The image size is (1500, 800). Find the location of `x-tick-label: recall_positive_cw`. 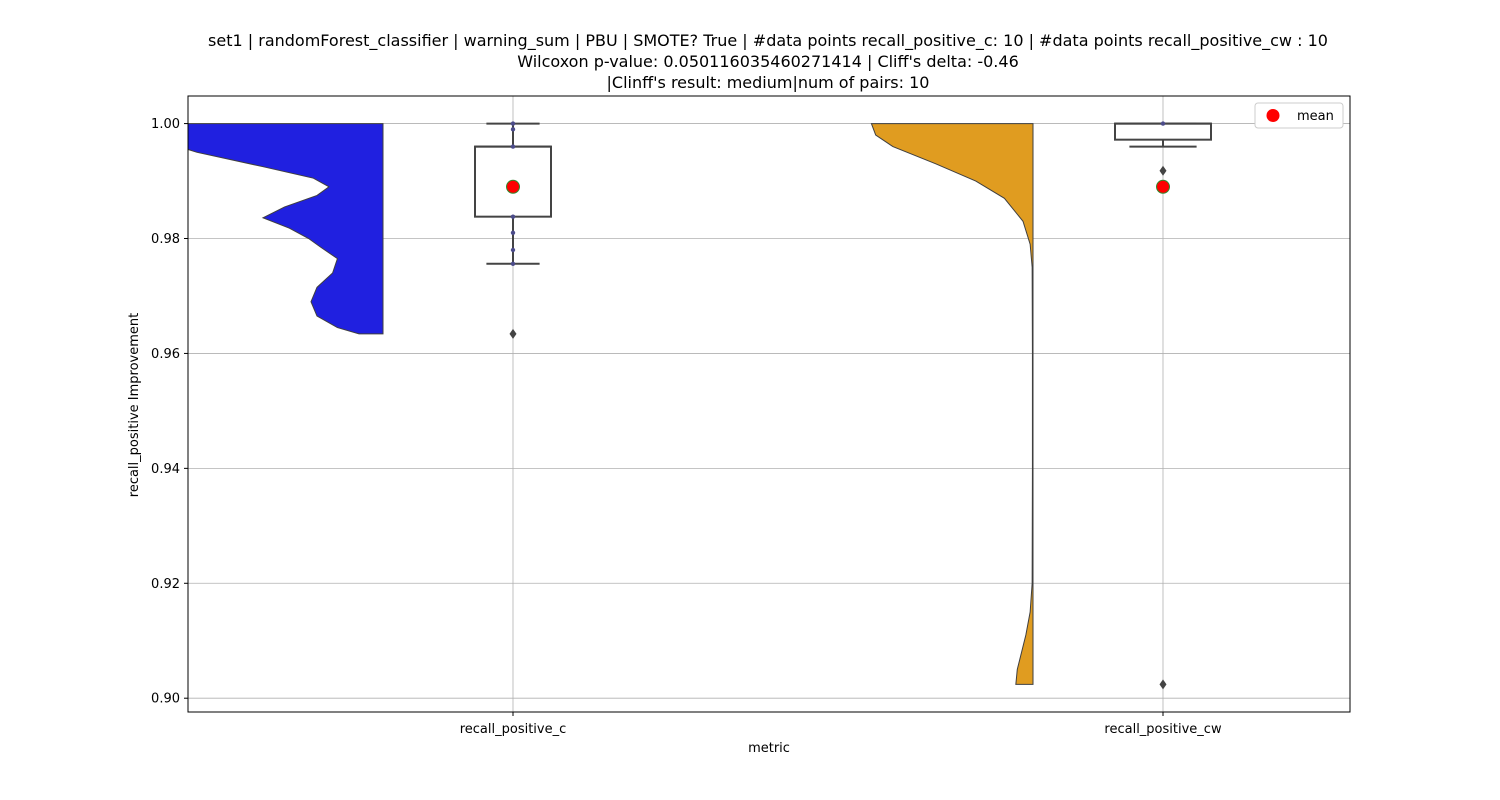

x-tick-label: recall_positive_cw is located at coordinates (1163, 729).